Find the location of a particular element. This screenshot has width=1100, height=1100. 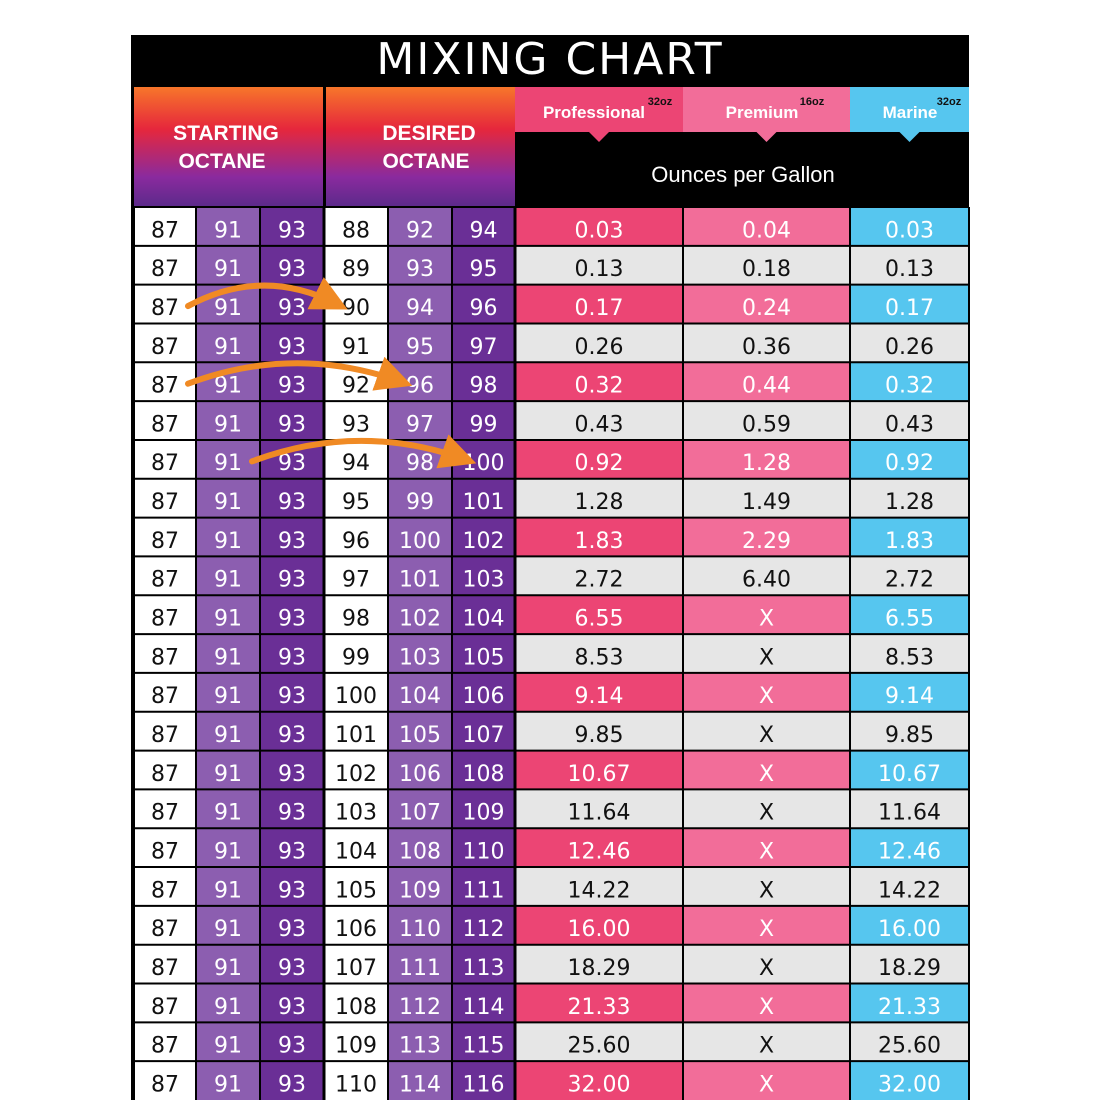

professional-value: 12.46 is located at coordinates (599, 852).